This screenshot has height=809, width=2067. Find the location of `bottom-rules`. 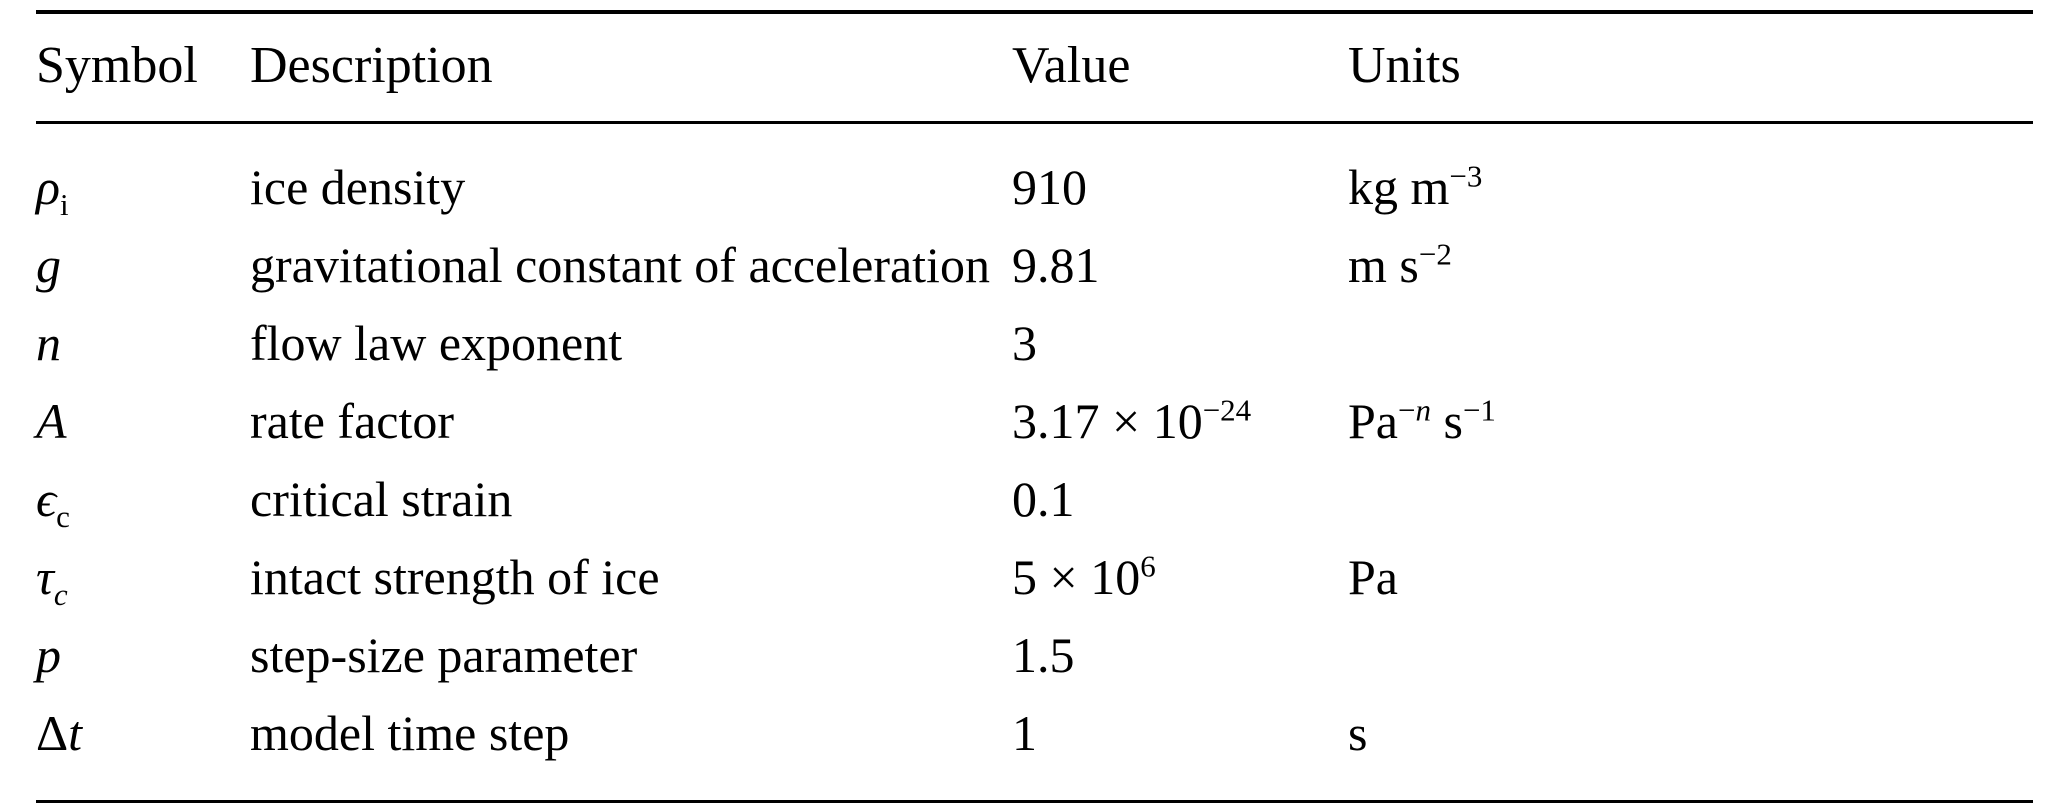

bottom-rules is located at coordinates (1034, 804).